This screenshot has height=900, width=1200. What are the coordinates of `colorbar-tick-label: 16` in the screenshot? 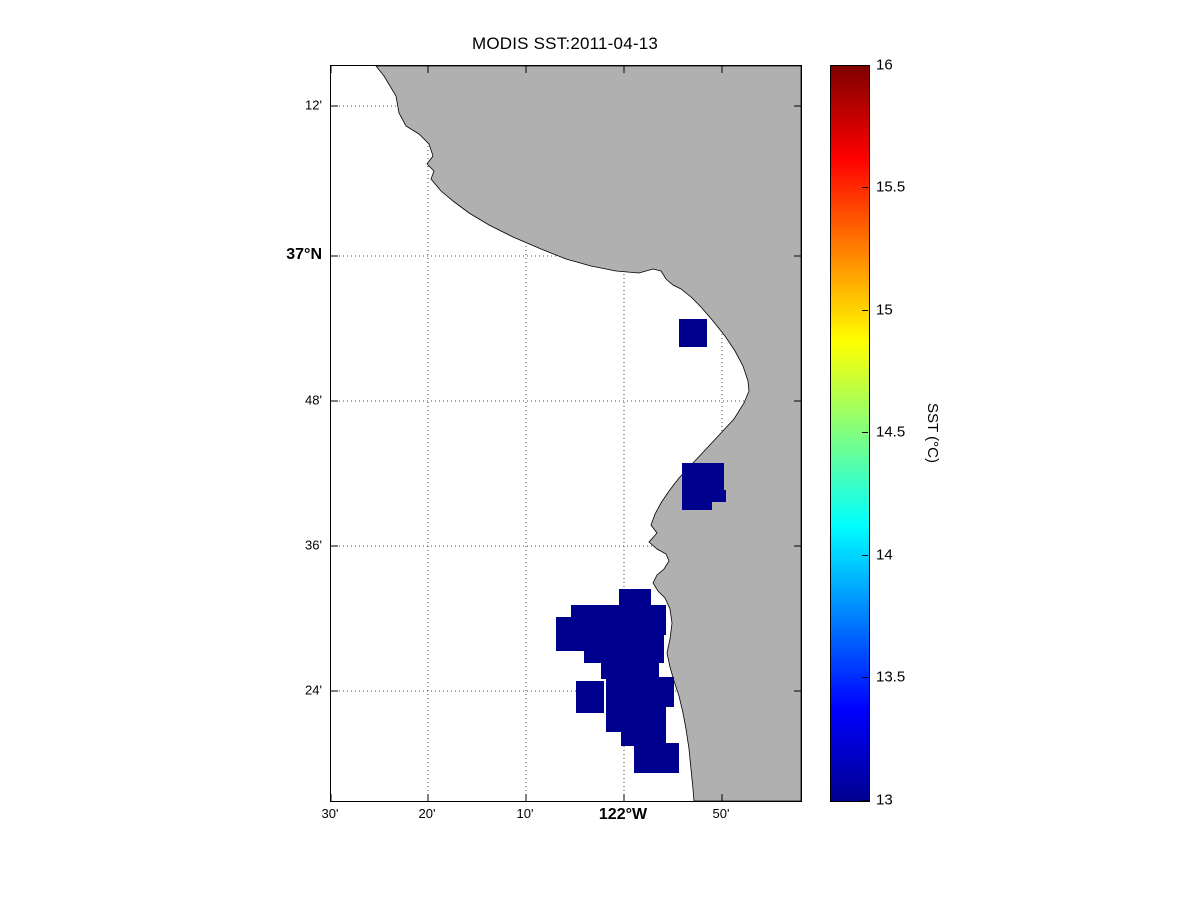 It's located at (884, 65).